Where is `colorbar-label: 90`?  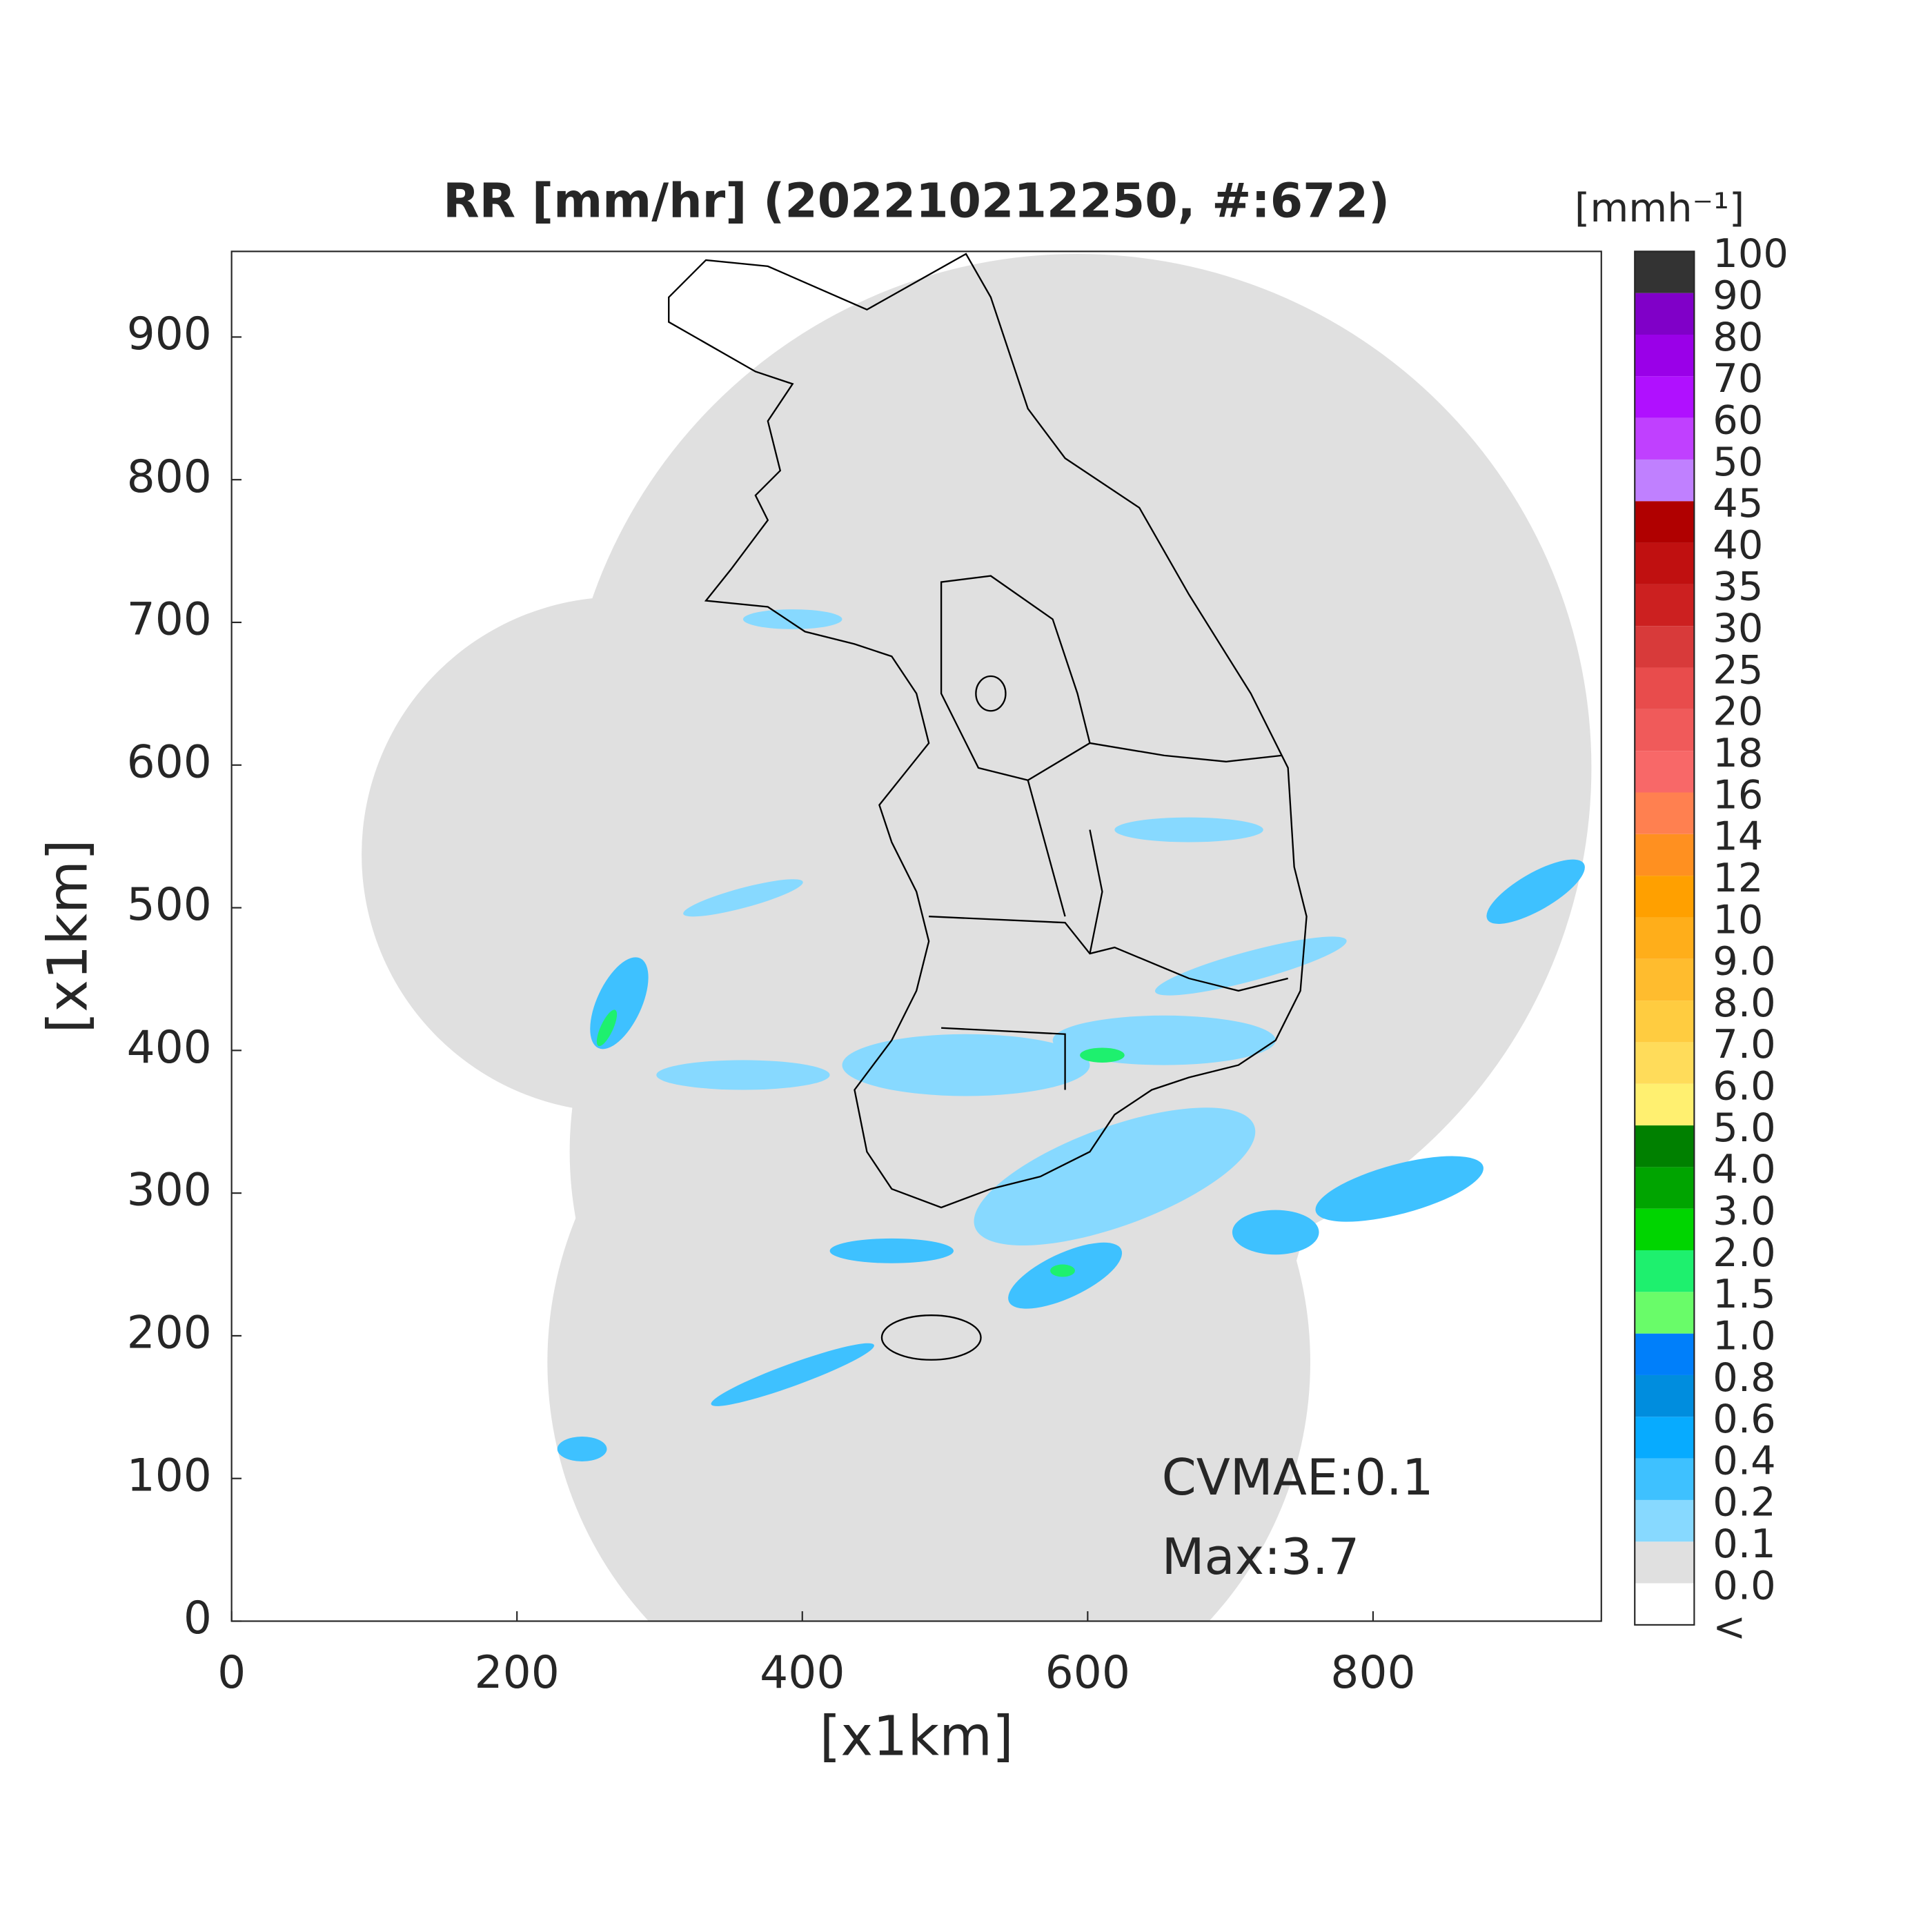
colorbar-label: 90 is located at coordinates (1738, 295).